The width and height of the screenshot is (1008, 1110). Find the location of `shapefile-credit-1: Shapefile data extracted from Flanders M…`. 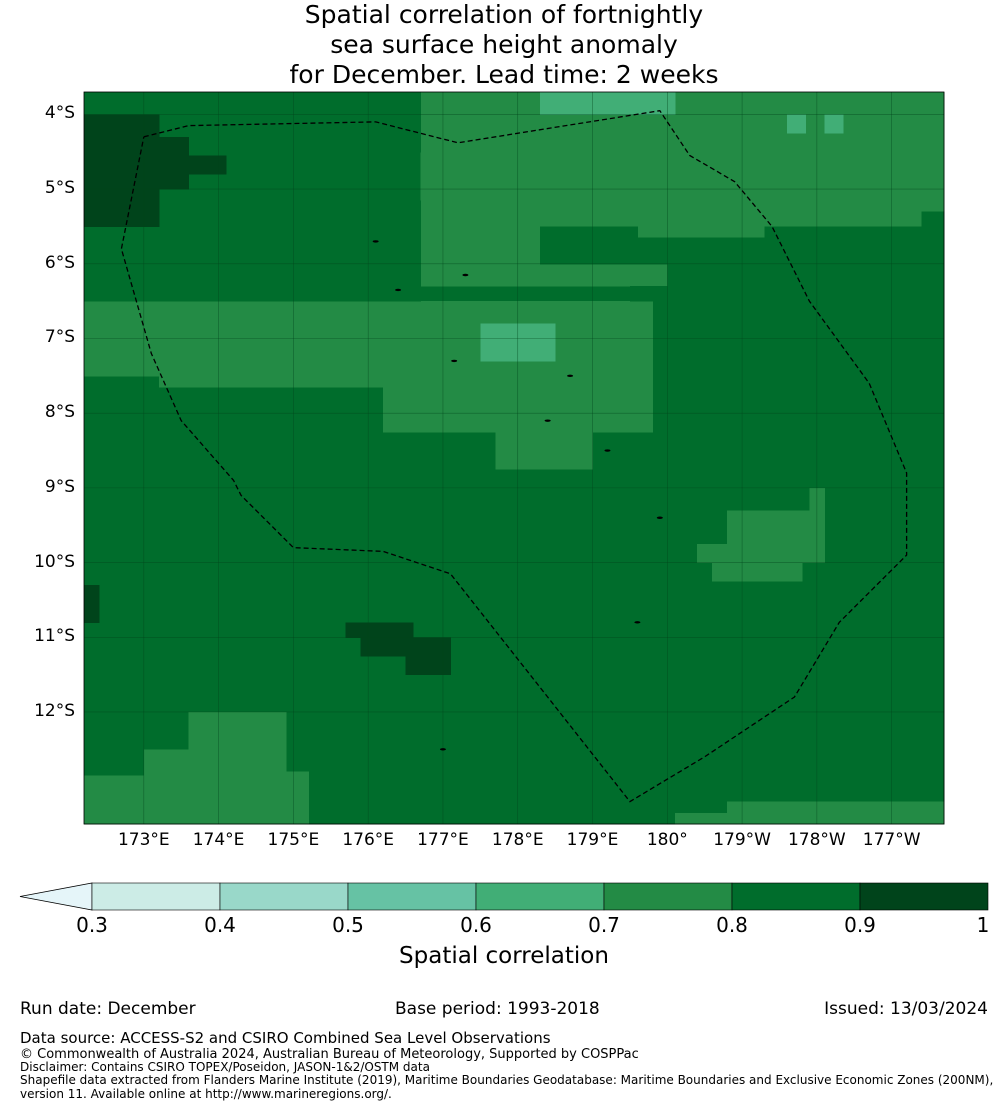

shapefile-credit-1: Shapefile data extracted from Flanders M… is located at coordinates (507, 1080).